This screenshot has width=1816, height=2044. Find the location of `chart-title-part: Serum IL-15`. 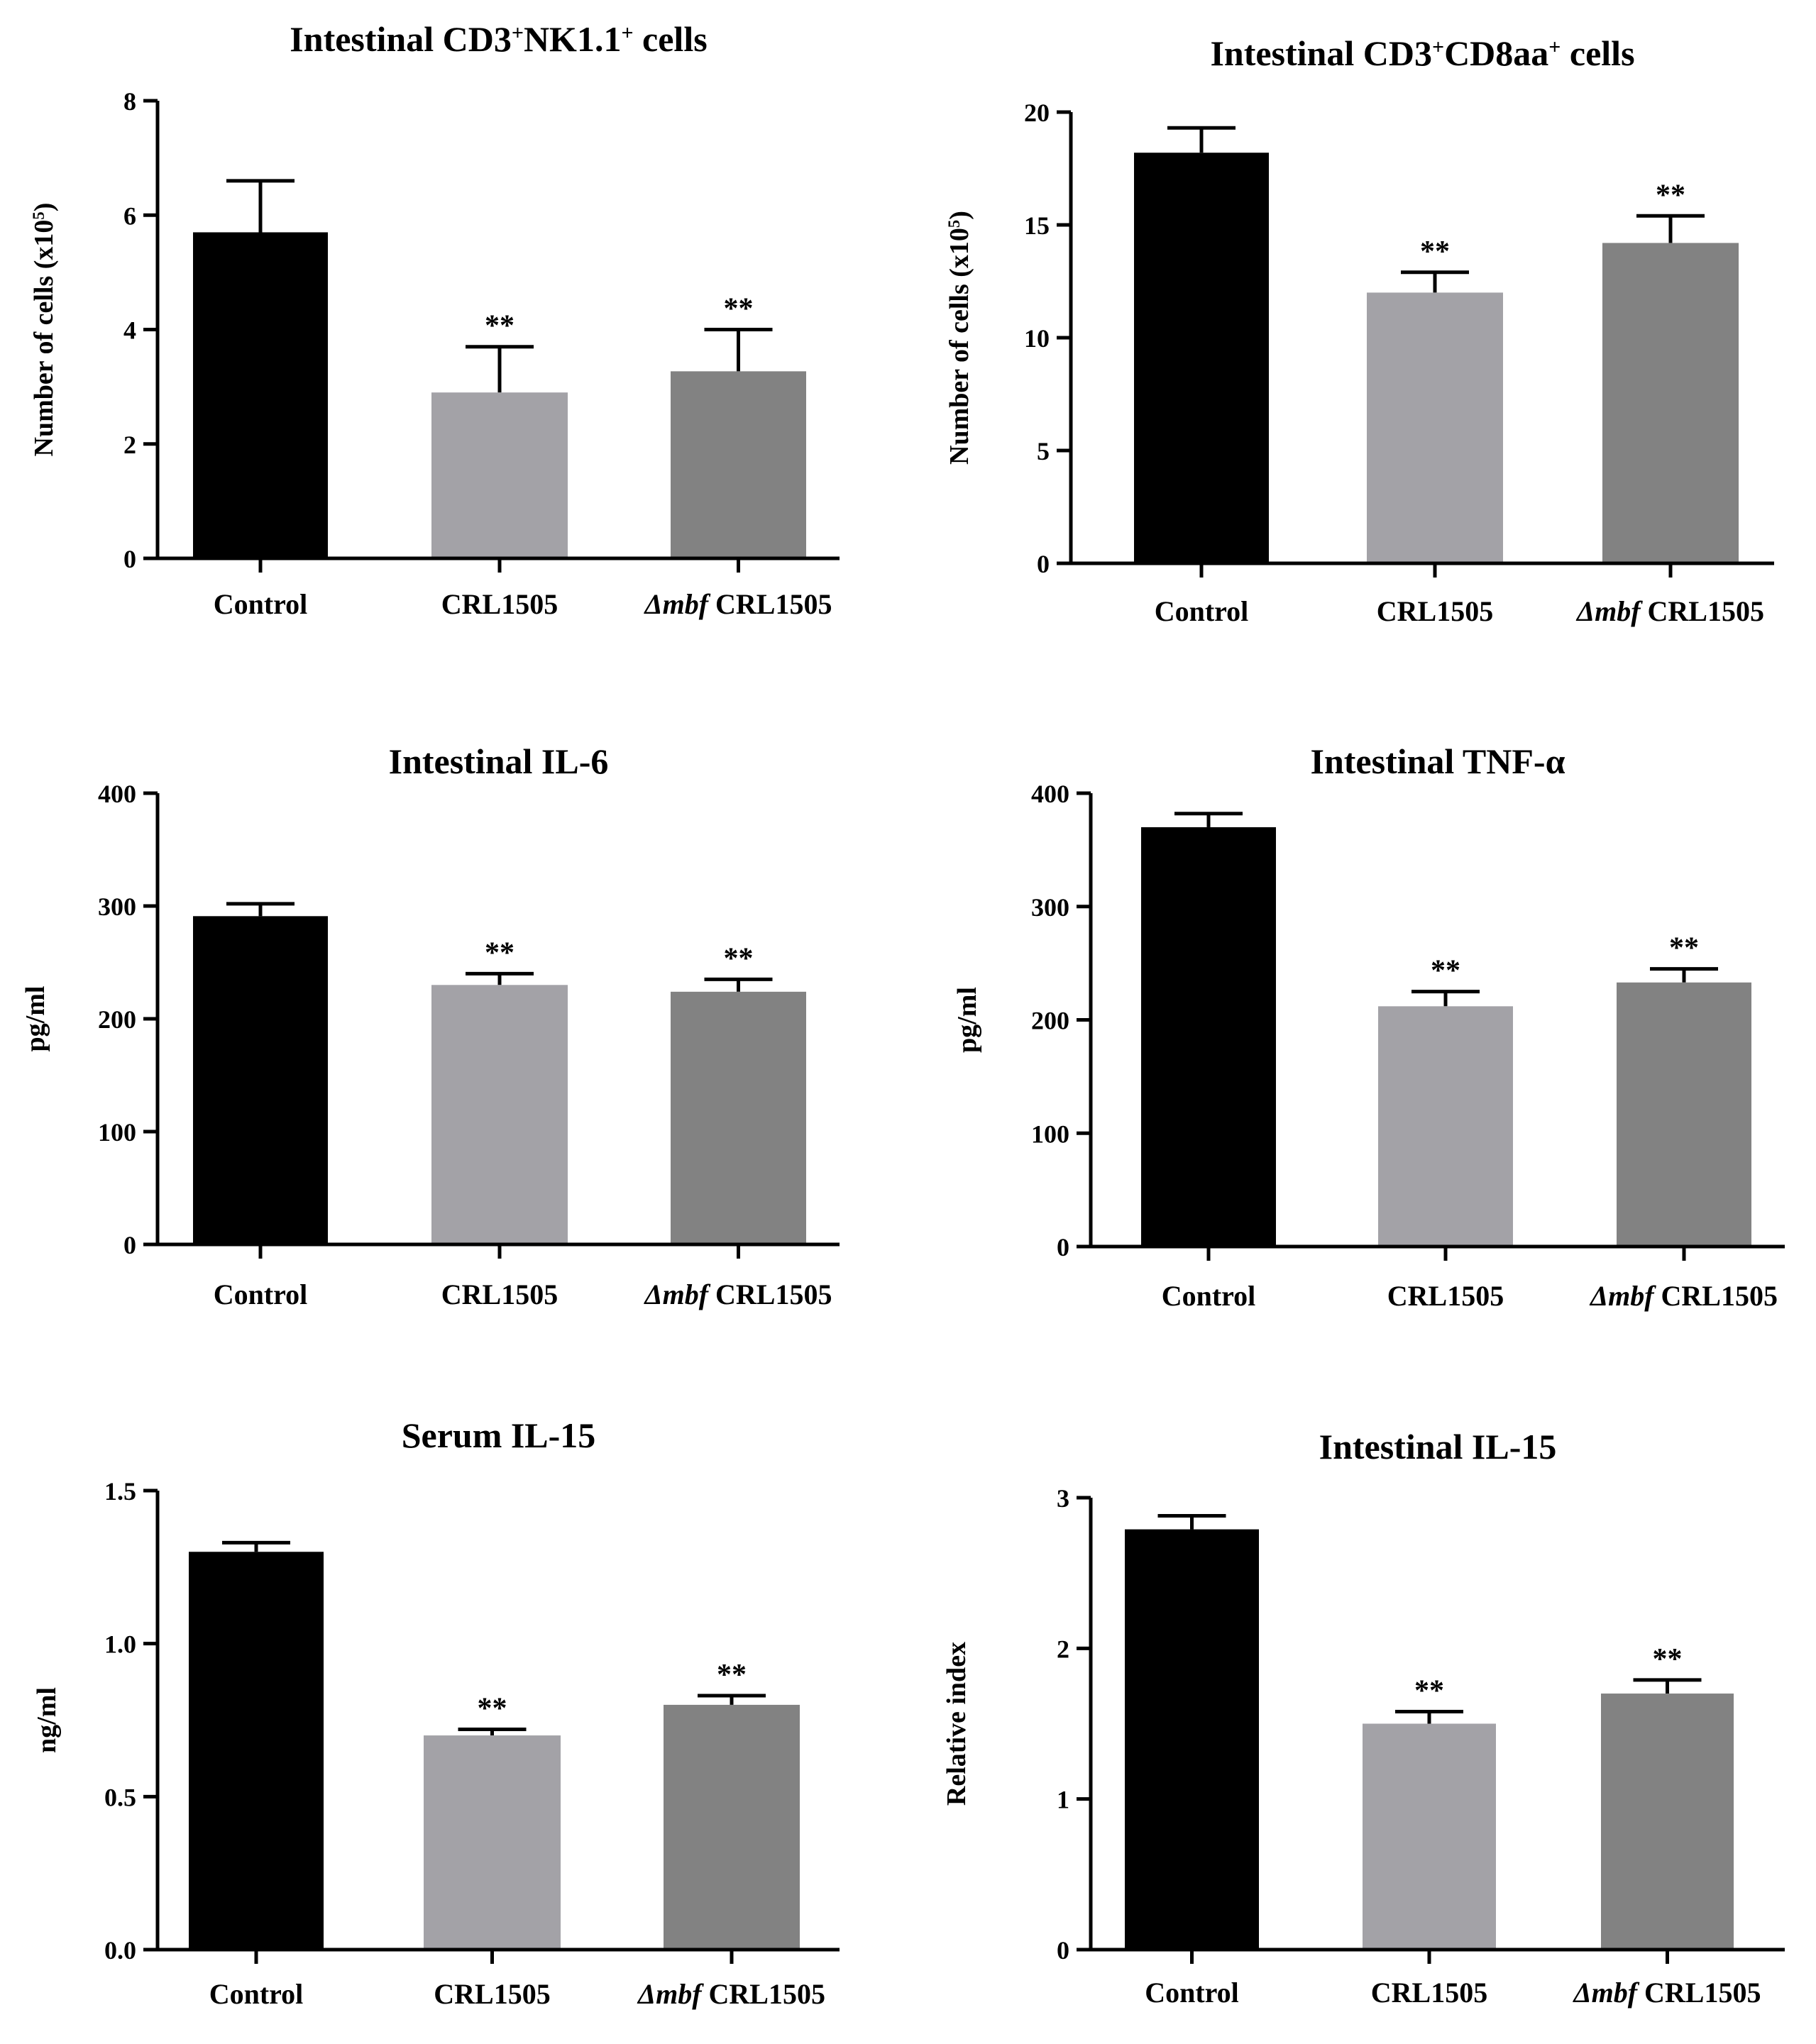

chart-title-part: Serum IL-15 is located at coordinates (499, 1435).